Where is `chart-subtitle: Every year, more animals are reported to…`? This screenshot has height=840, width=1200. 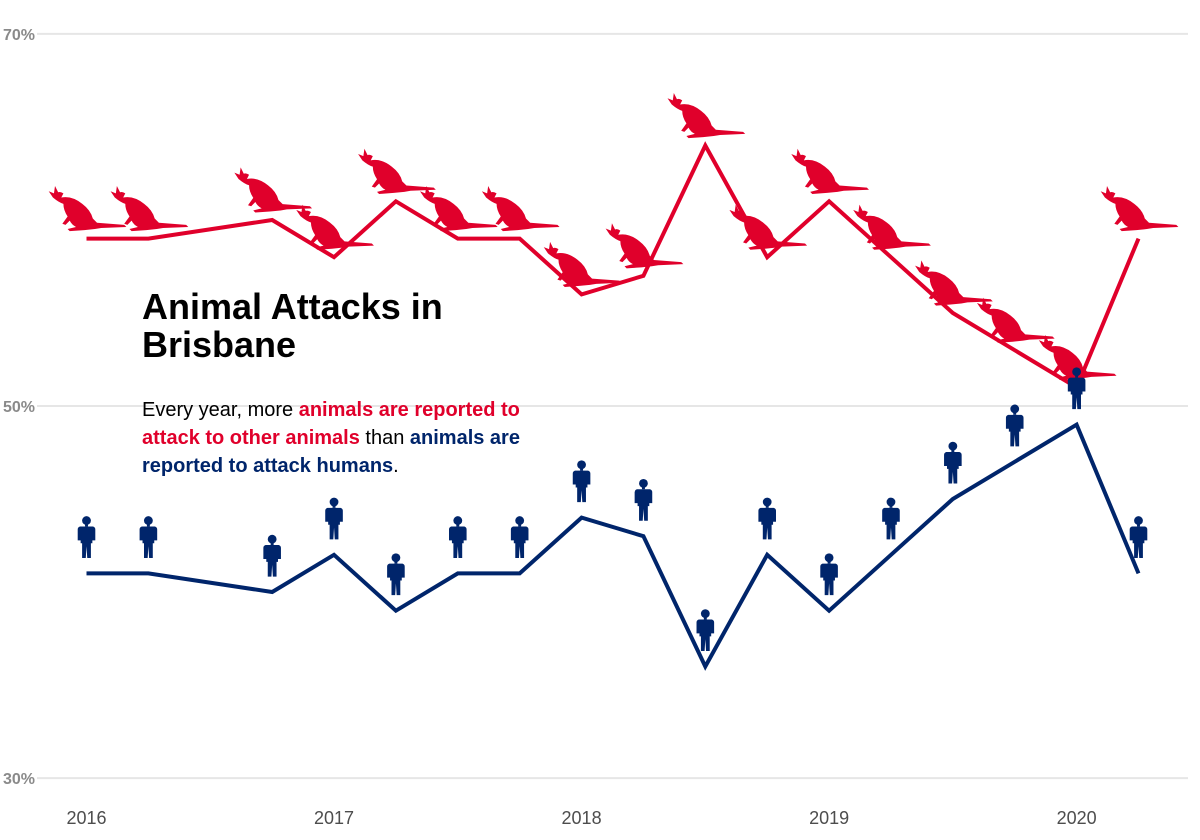 chart-subtitle: Every year, more animals are reported to… is located at coordinates (357, 438).